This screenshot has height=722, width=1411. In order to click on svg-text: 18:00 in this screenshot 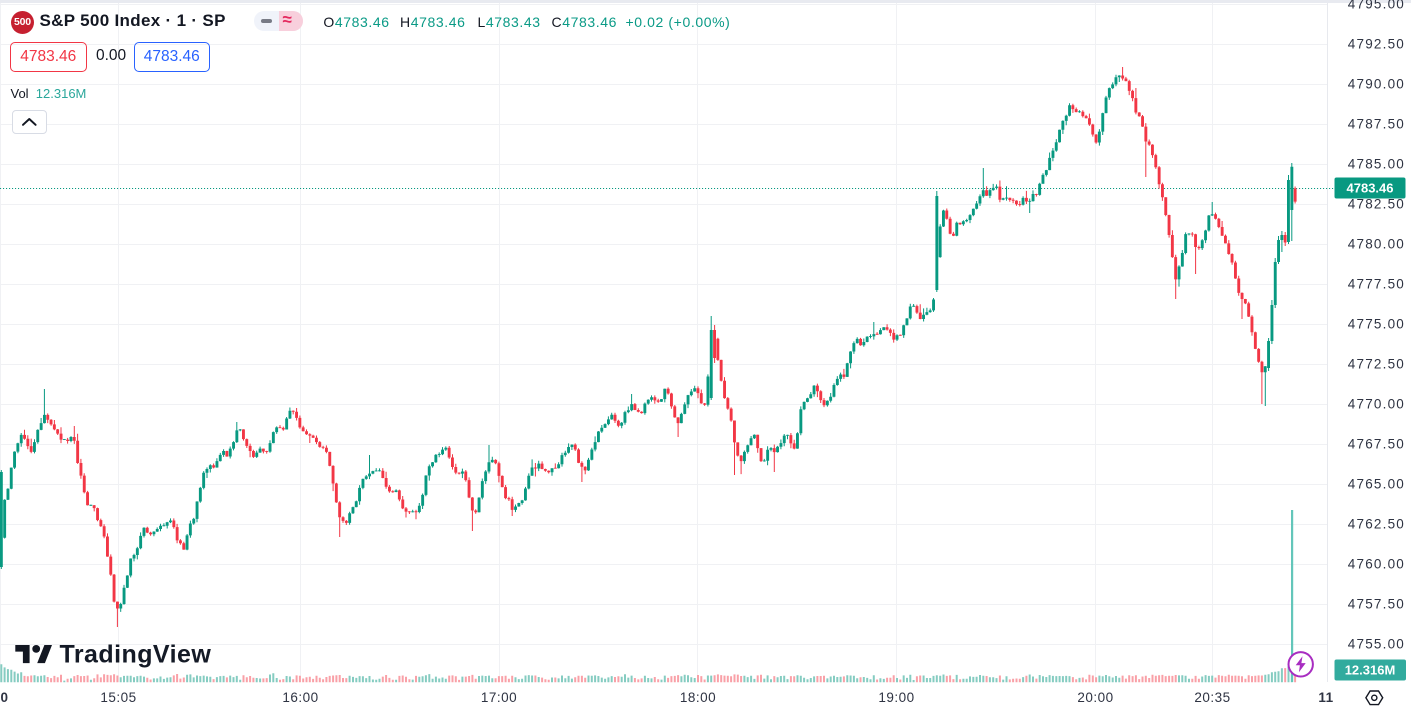, I will do `click(698, 697)`.